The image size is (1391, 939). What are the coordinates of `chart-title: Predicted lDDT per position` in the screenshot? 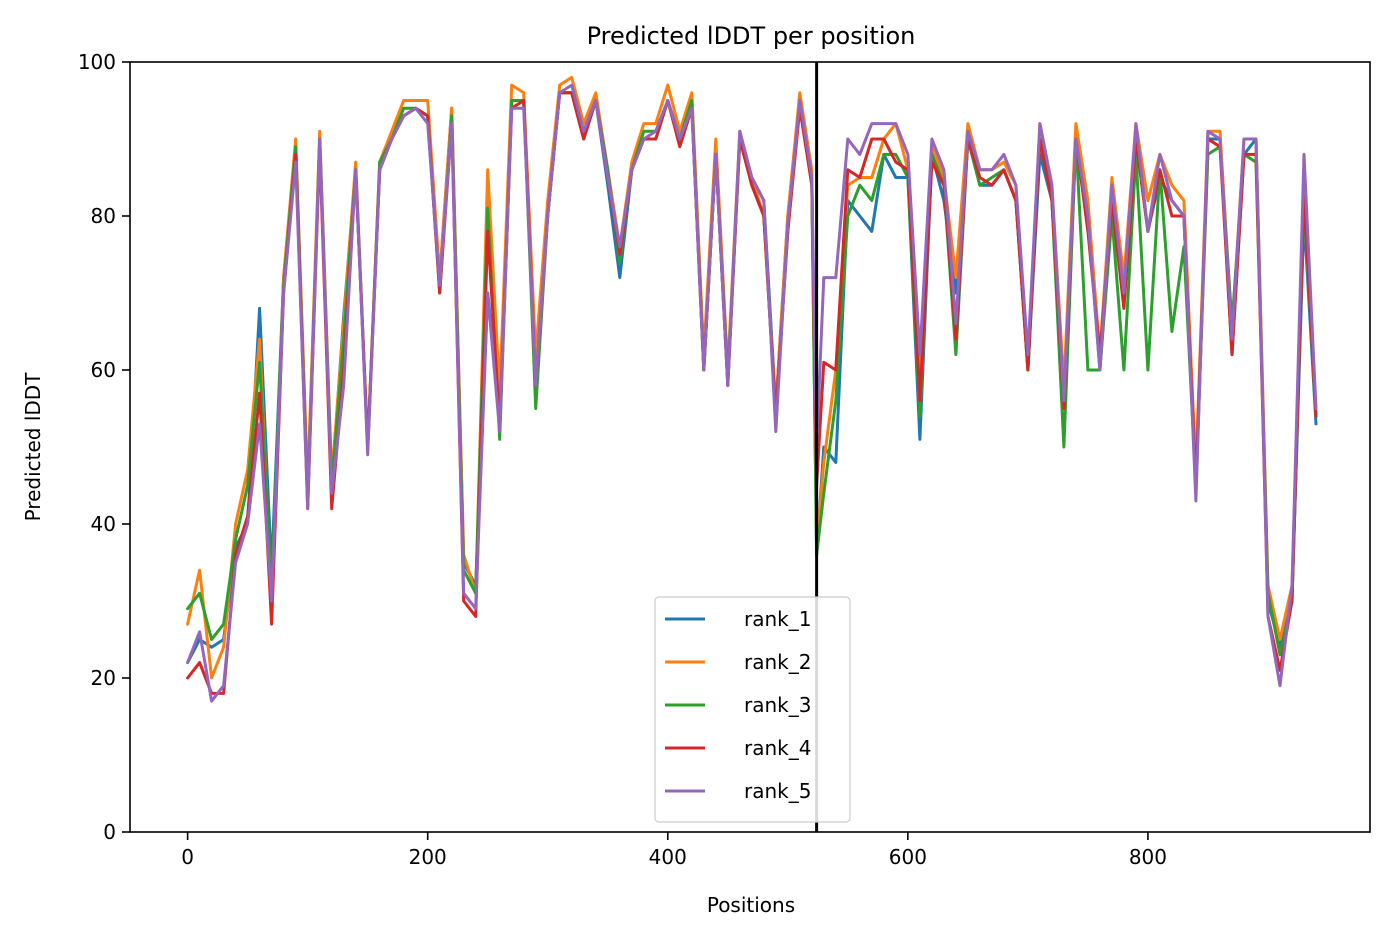 It's located at (751, 36).